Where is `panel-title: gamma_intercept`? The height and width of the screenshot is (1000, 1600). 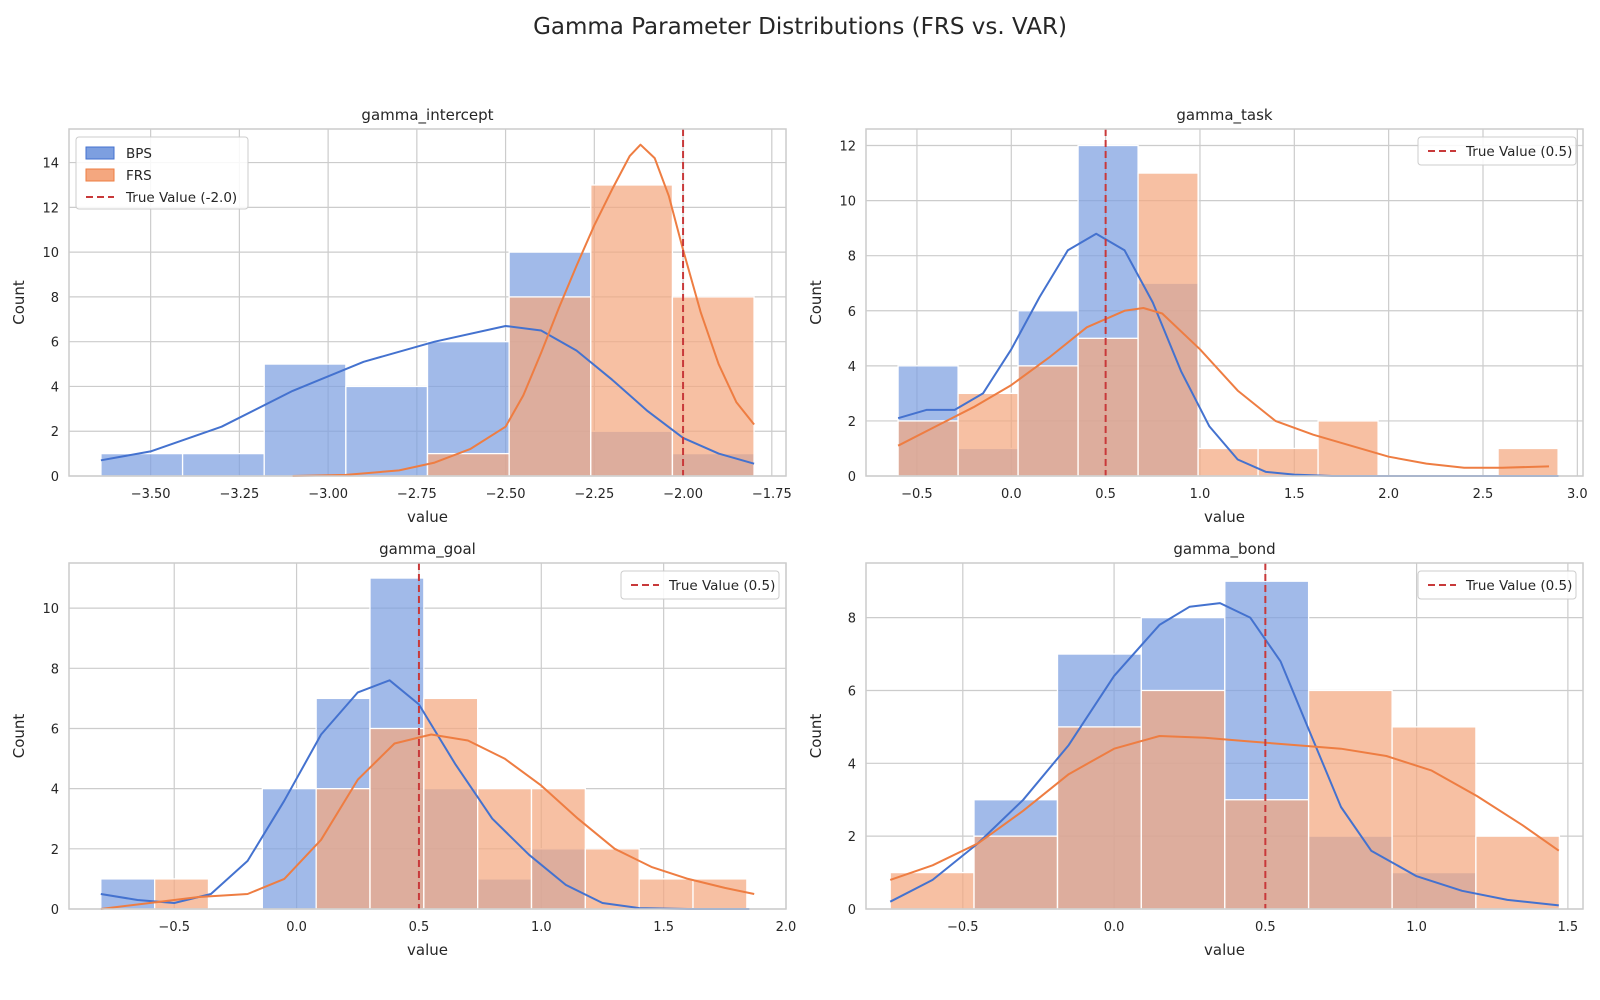 panel-title: gamma_intercept is located at coordinates (427, 115).